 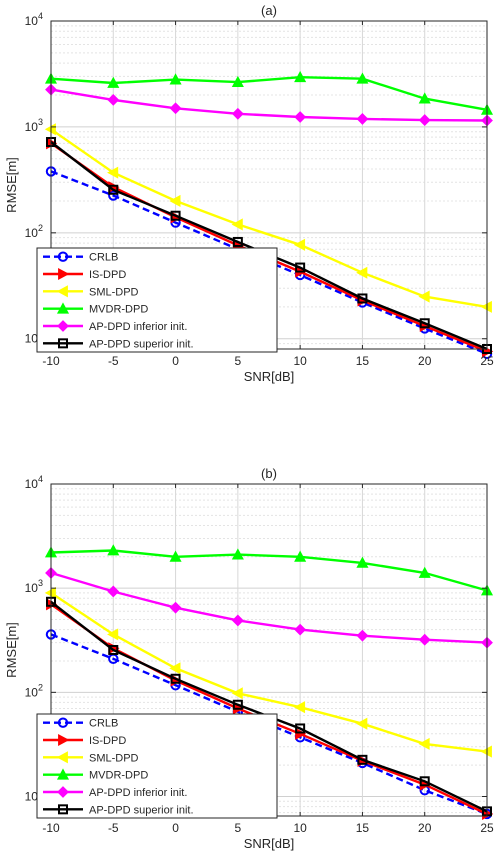 I want to click on legend-label: CRLB, so click(x=103, y=258).